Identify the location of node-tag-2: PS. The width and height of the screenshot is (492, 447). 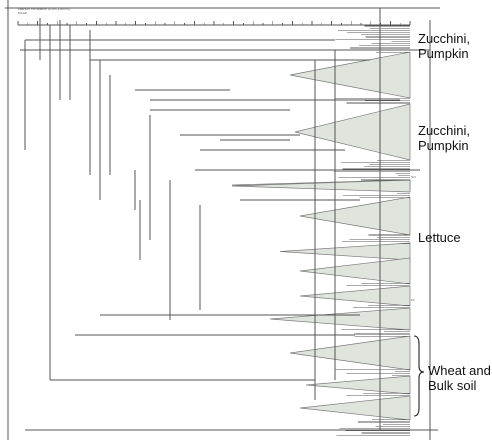
(413, 300).